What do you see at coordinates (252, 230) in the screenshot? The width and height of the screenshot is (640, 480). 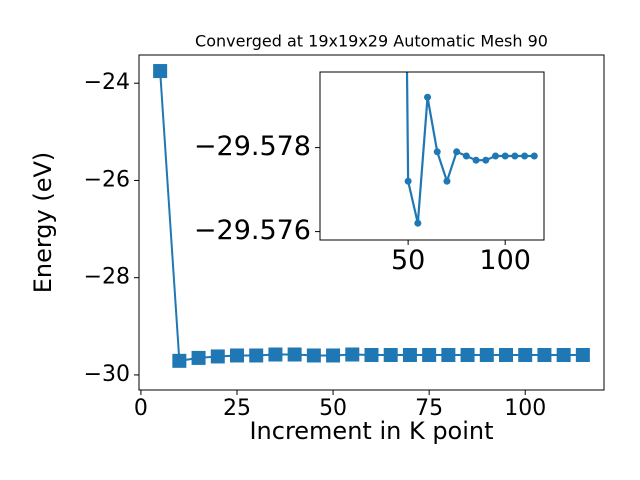 I see `y-tick-label: −29.576` at bounding box center [252, 230].